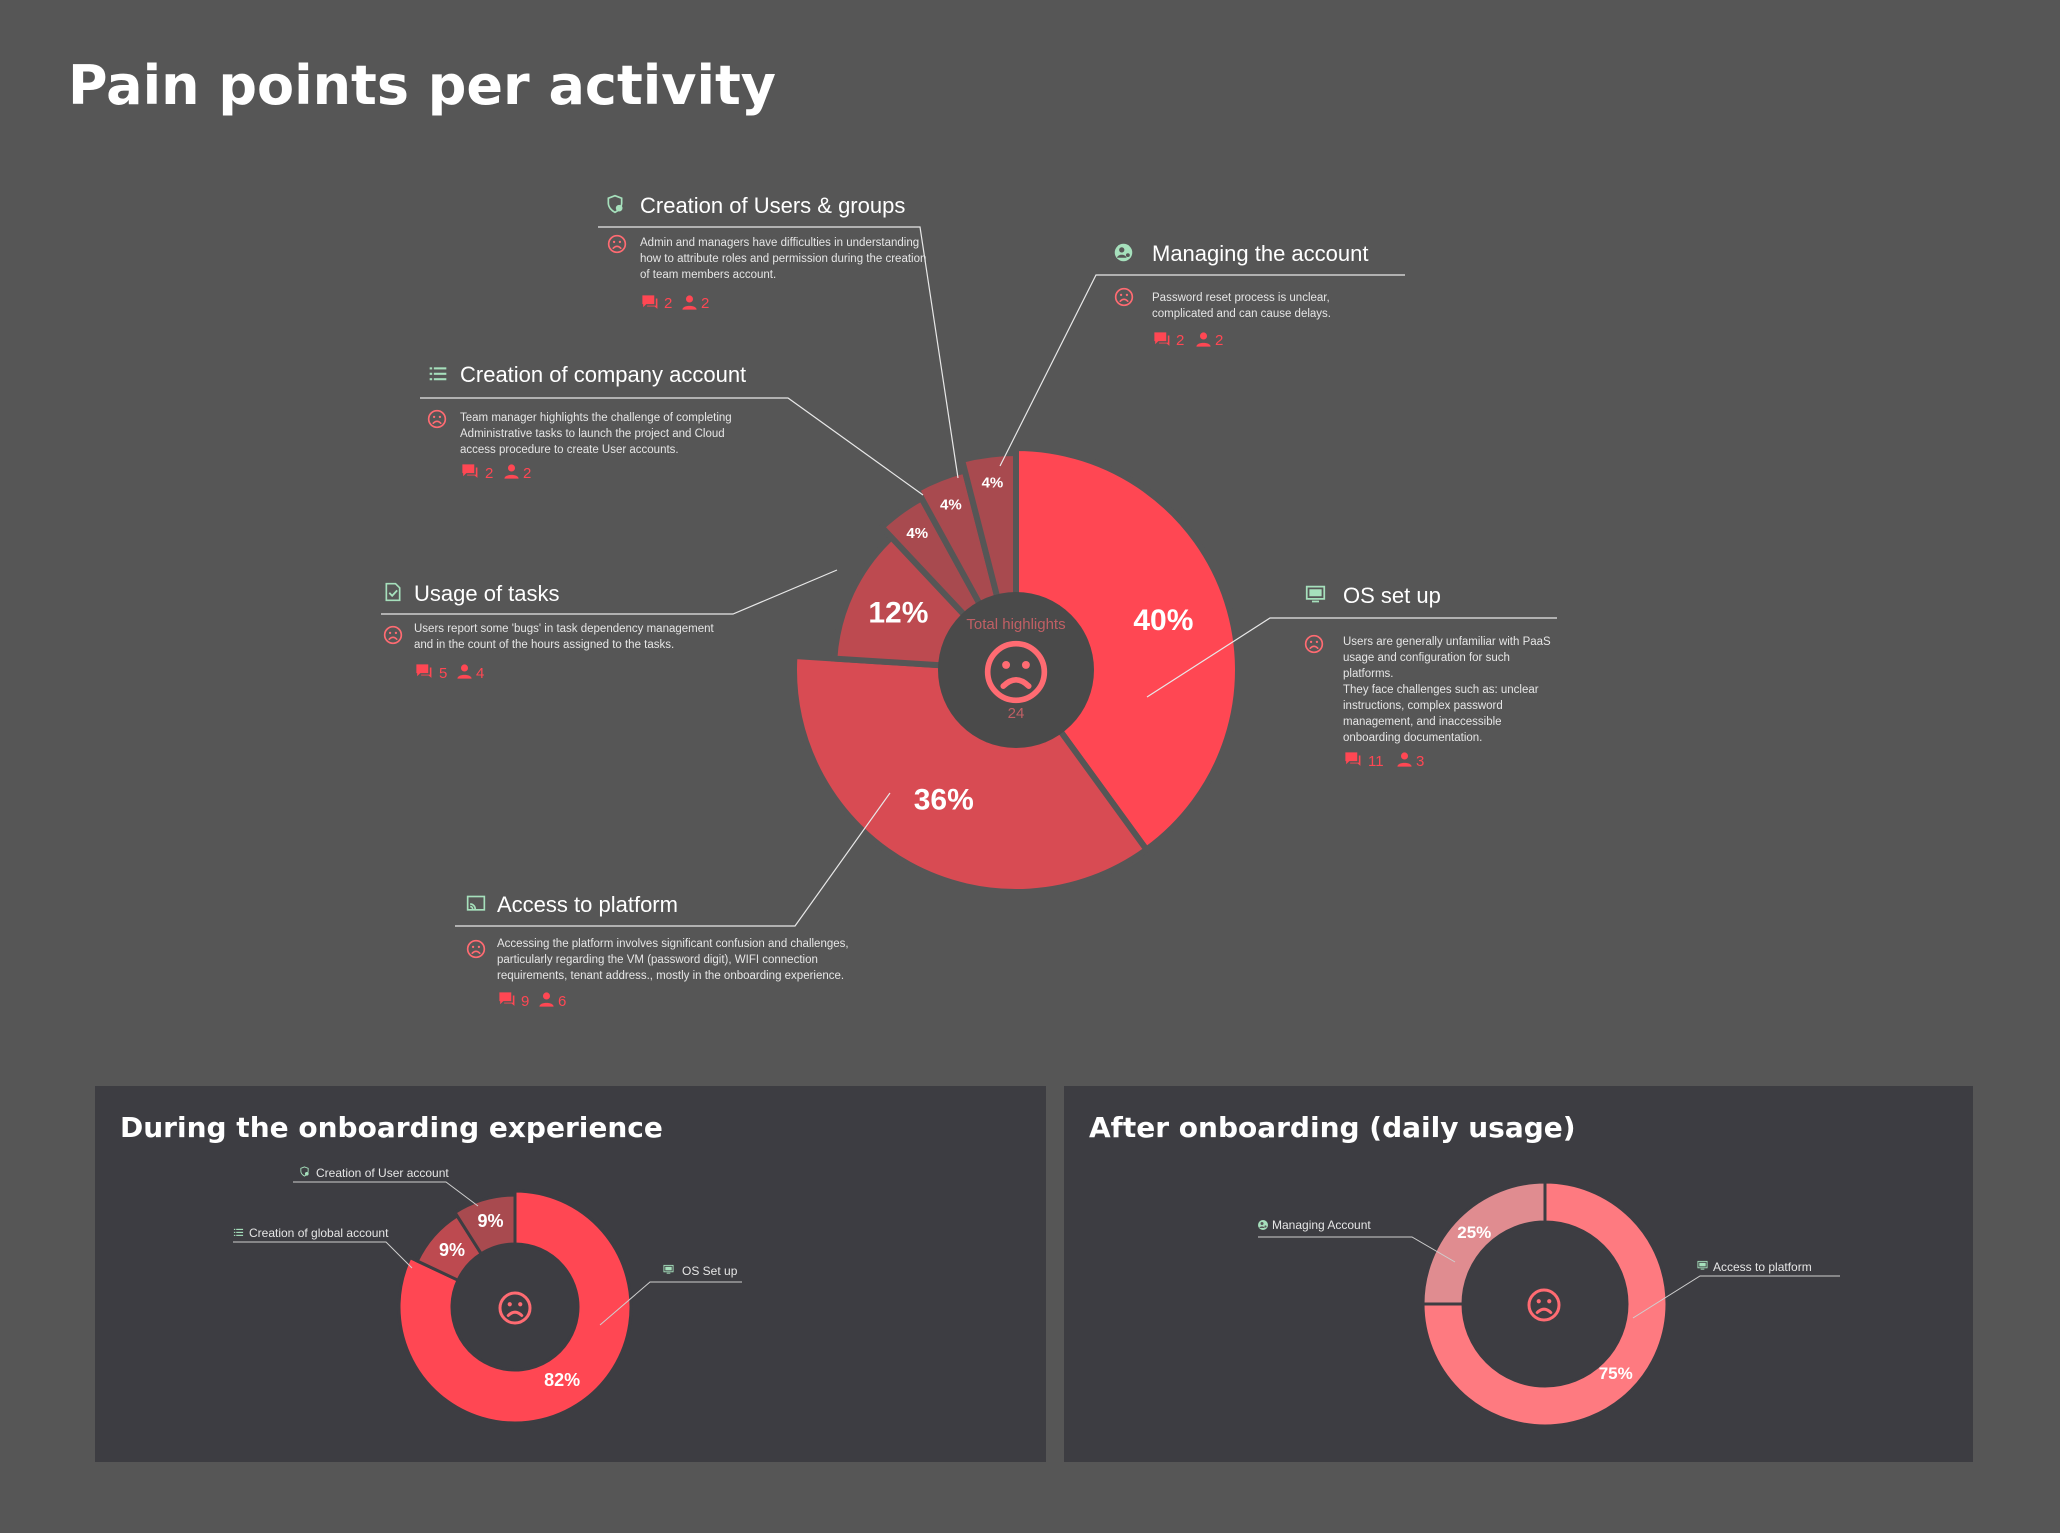 The width and height of the screenshot is (2060, 1533). I want to click on onboarding-leaders, so click(487, 1253).